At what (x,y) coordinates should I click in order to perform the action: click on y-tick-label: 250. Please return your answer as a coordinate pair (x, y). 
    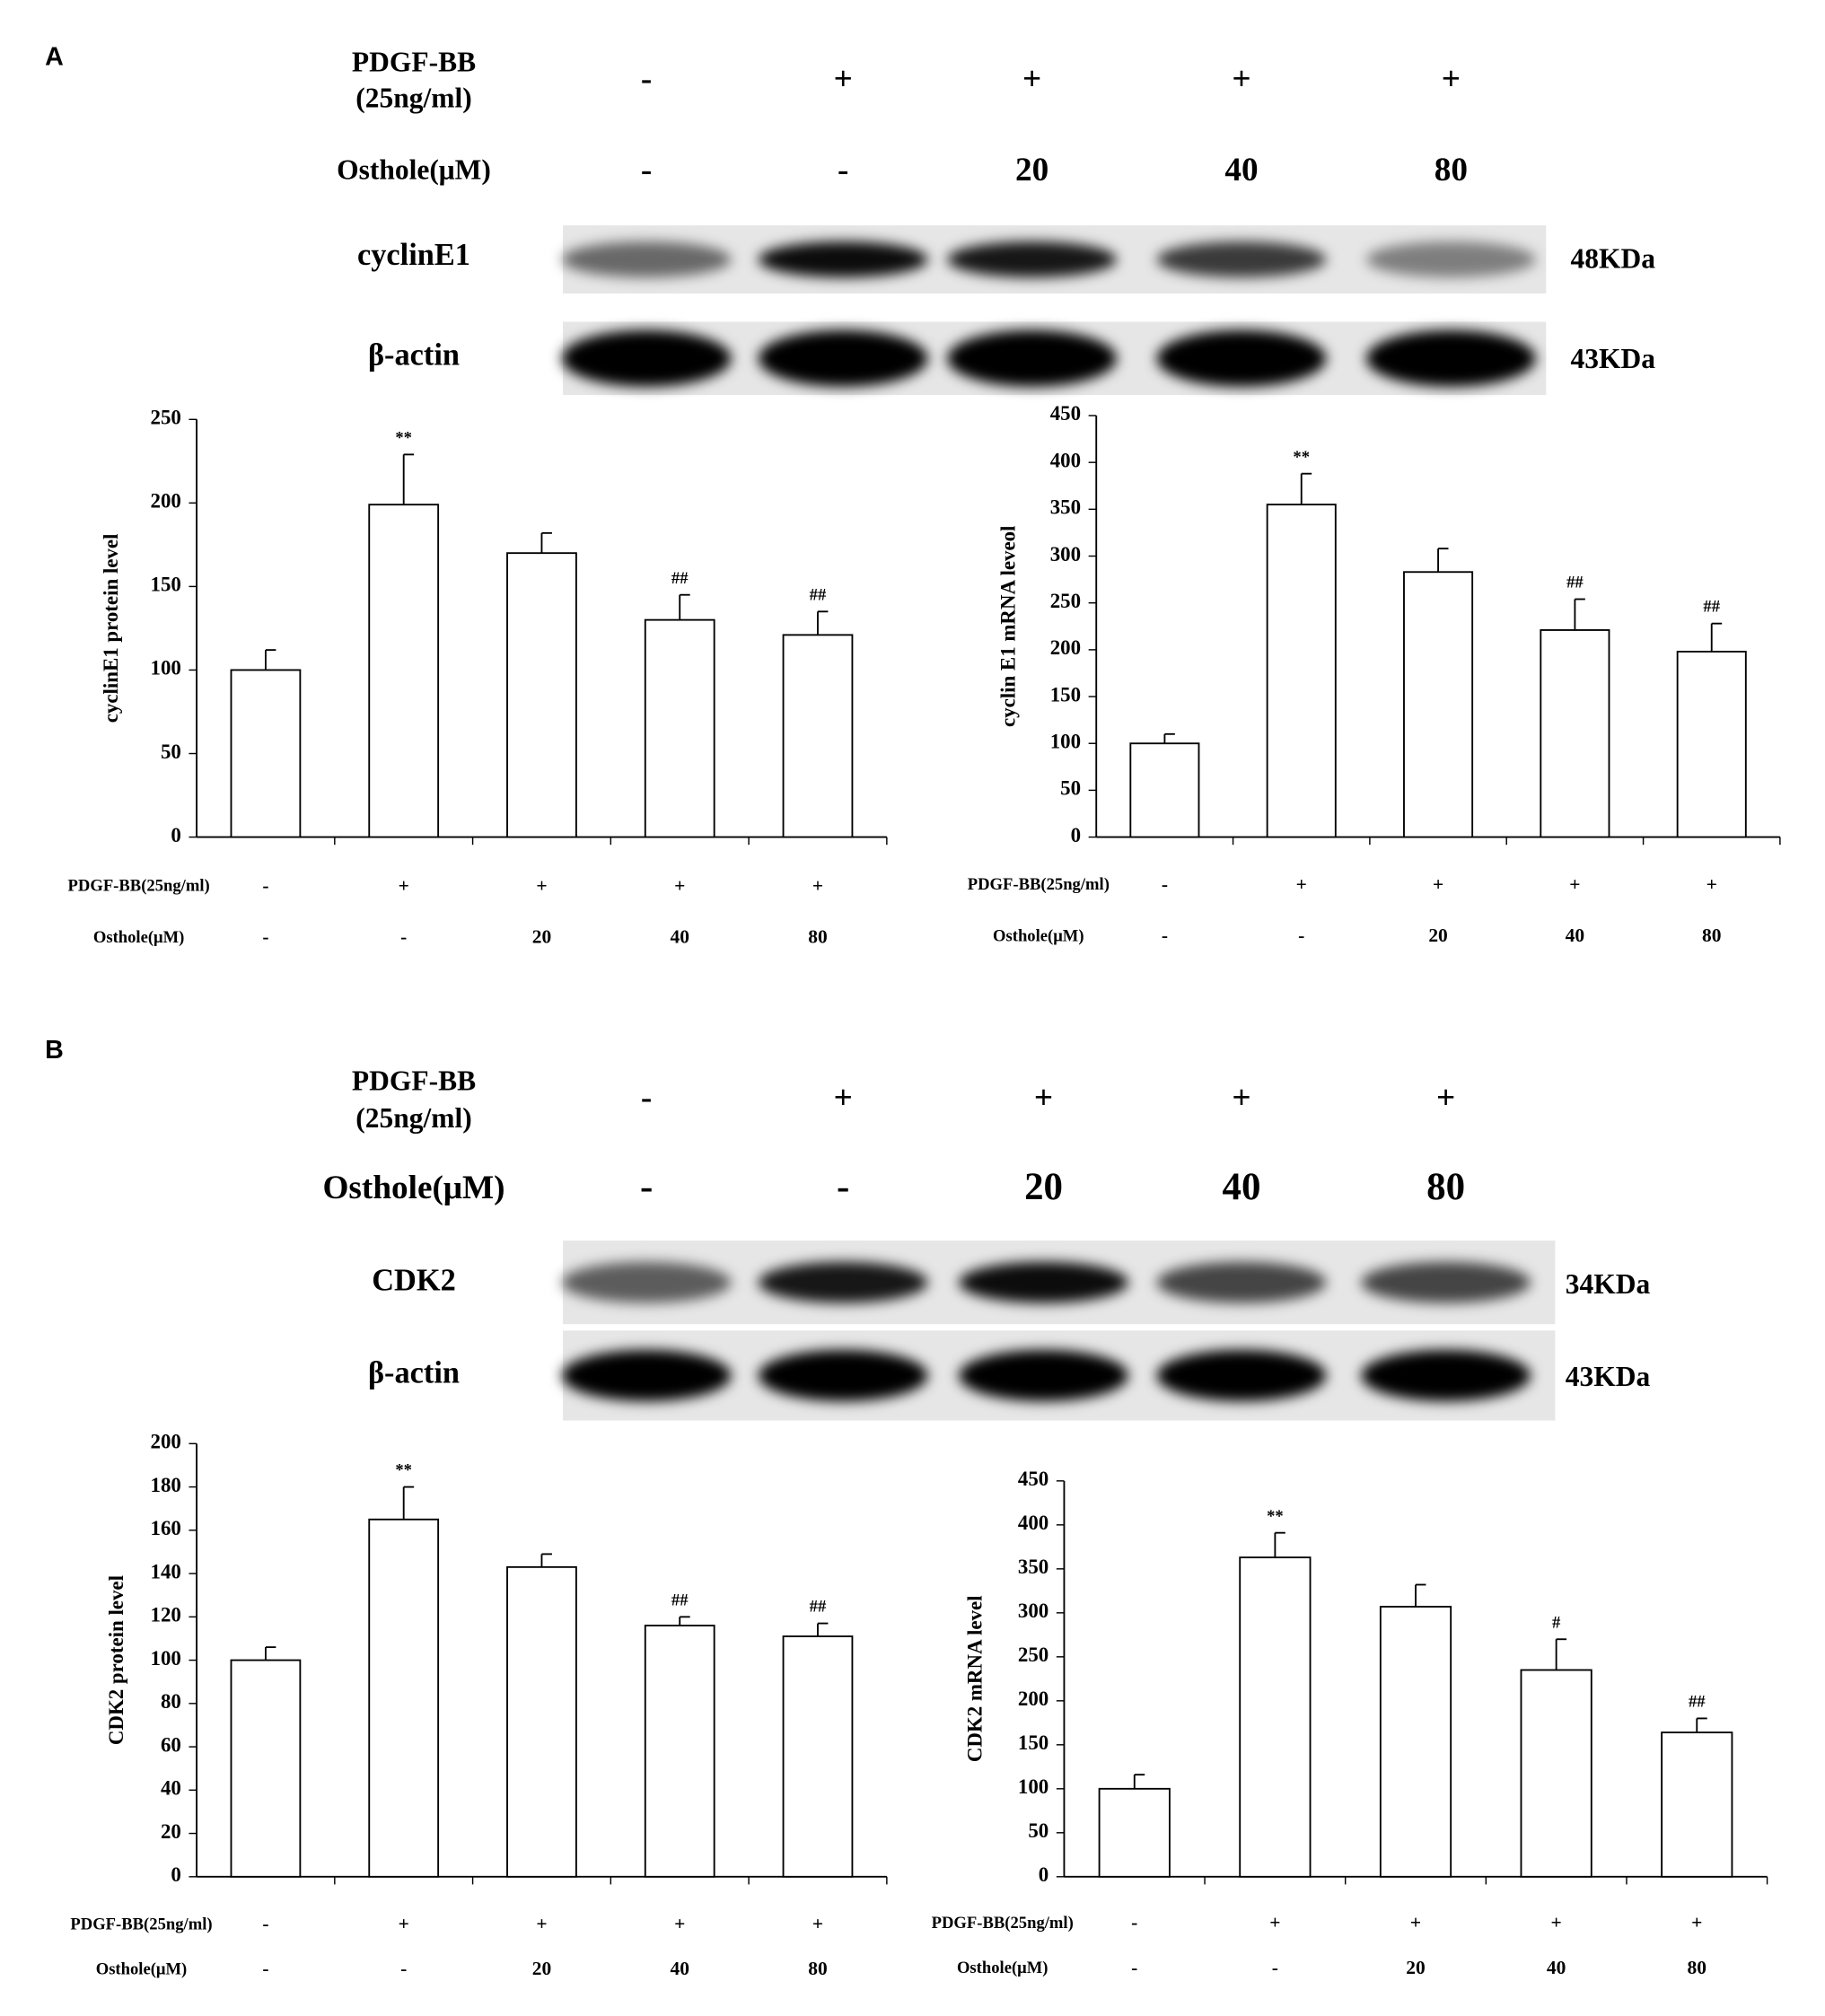
    Looking at the image, I should click on (1065, 601).